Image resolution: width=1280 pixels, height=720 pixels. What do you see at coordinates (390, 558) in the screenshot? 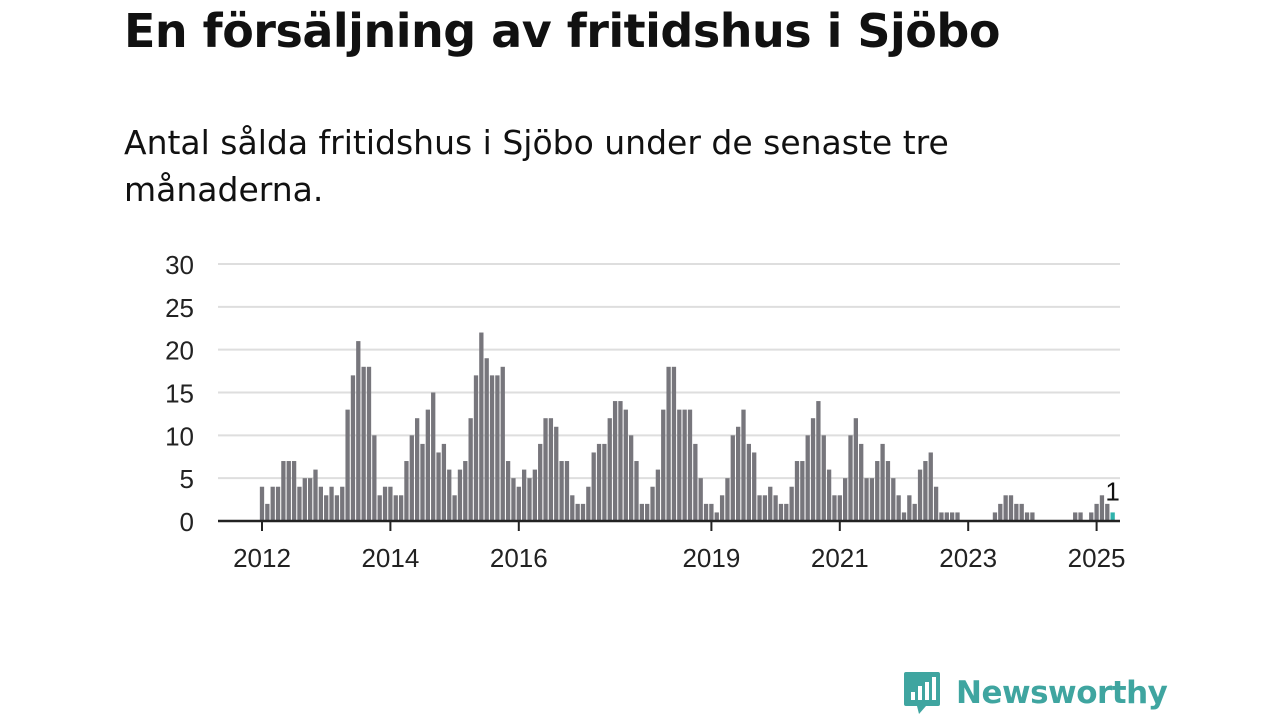
I see `x-tick-label: 2014` at bounding box center [390, 558].